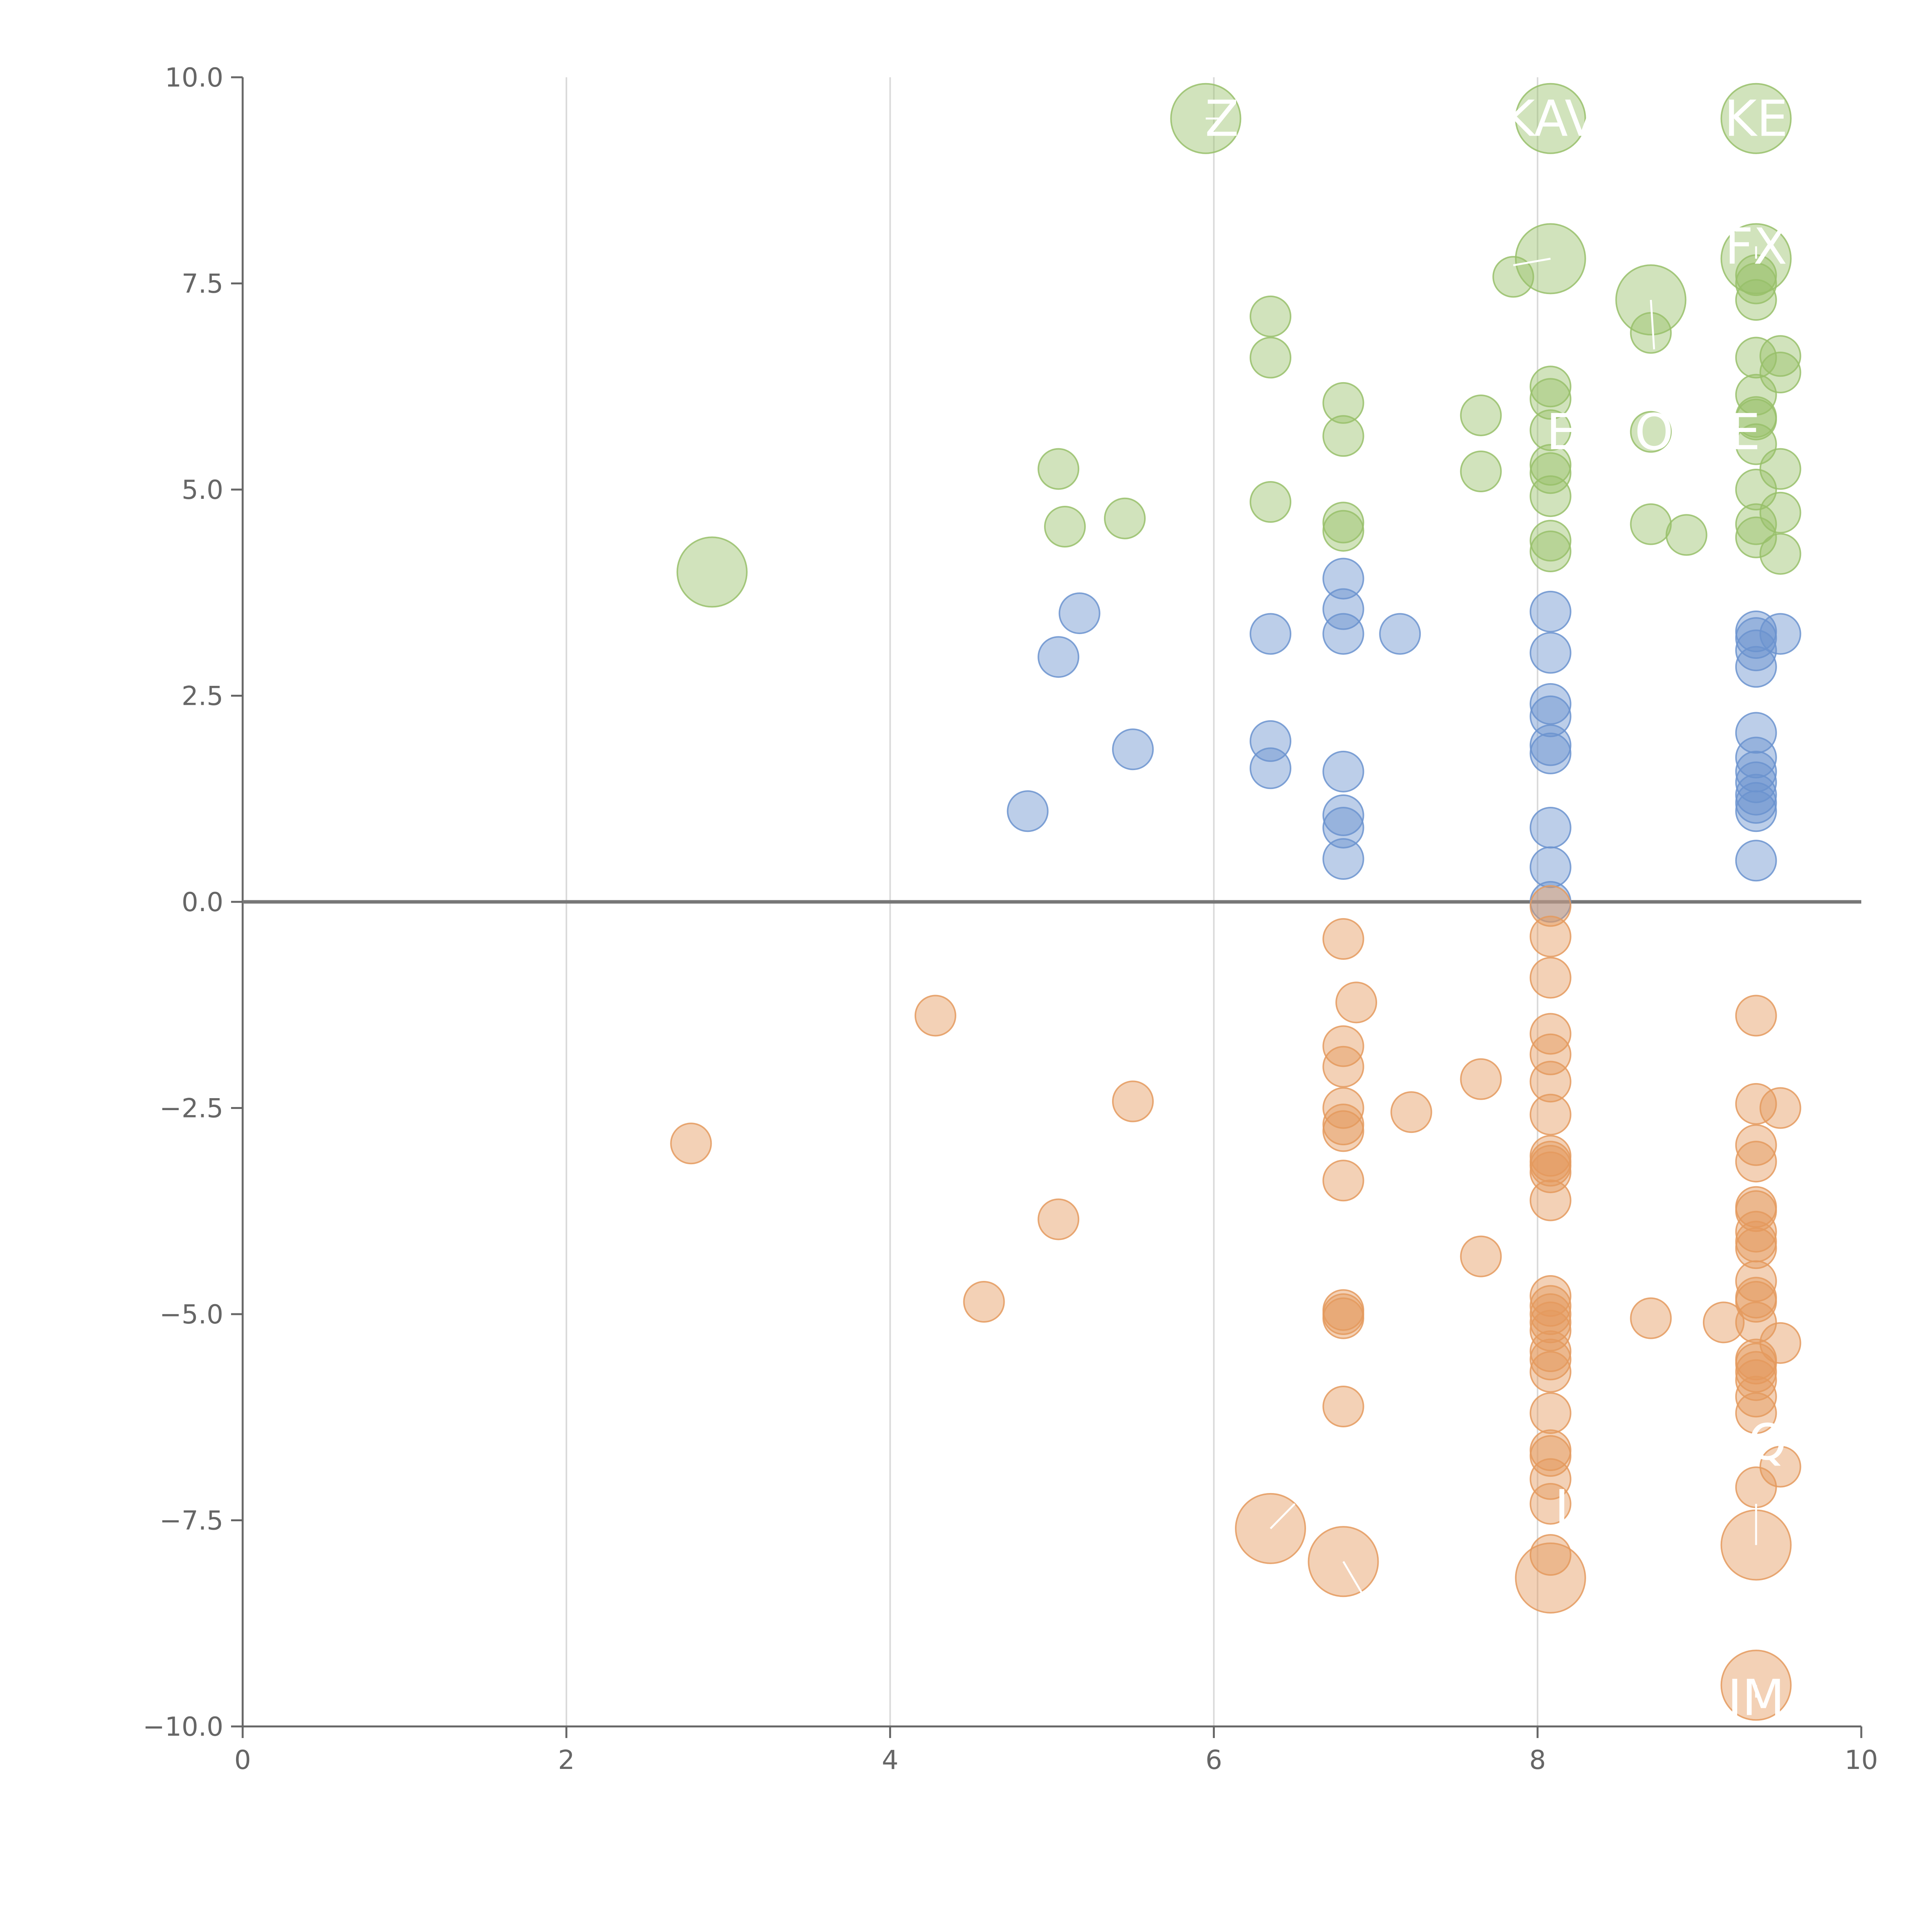 Image resolution: width=1932 pixels, height=1932 pixels. I want to click on y-tick-label: 2.5, so click(202, 696).